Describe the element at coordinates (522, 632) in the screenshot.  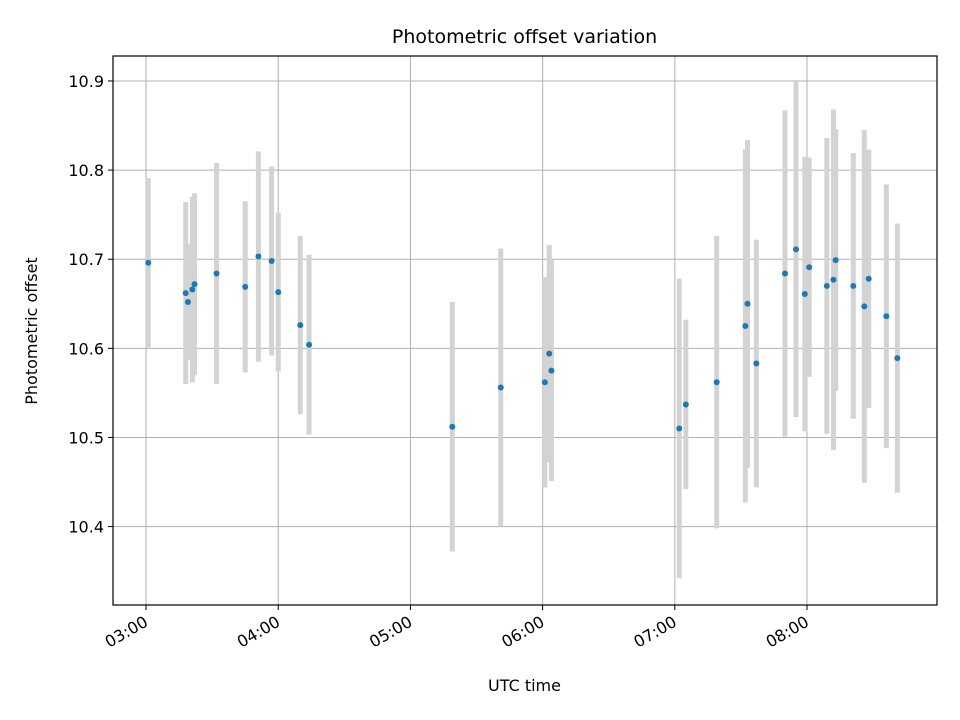
I see `x-tick-label: 06:00` at that location.